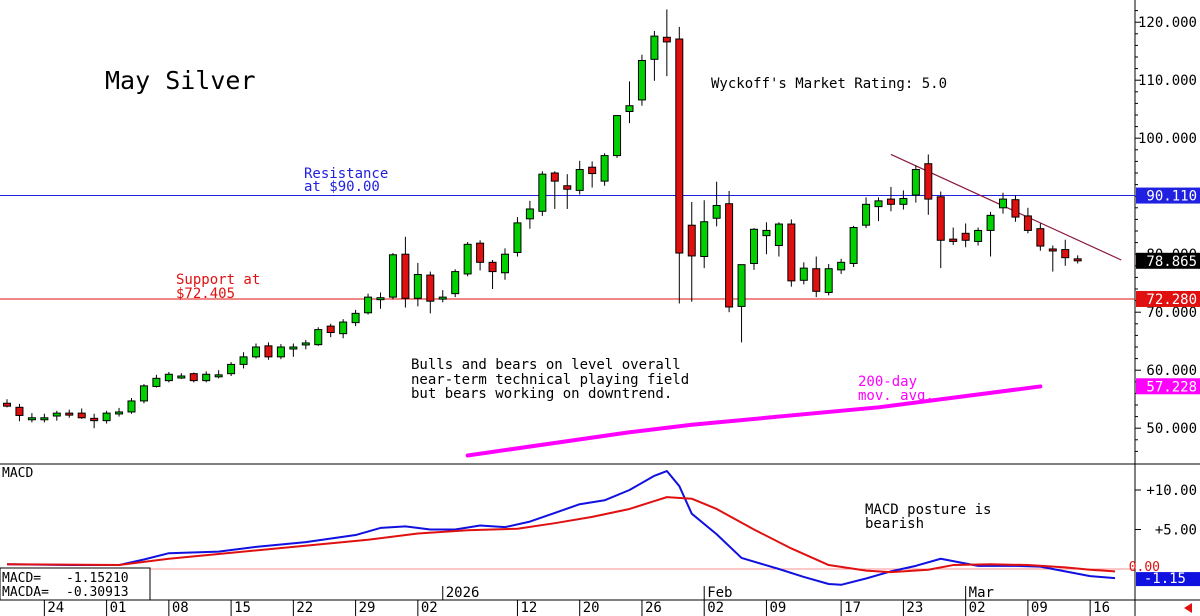 This screenshot has width=1200, height=616. What do you see at coordinates (550, 380) in the screenshot?
I see `commentary-line2: near-term technical playing field` at bounding box center [550, 380].